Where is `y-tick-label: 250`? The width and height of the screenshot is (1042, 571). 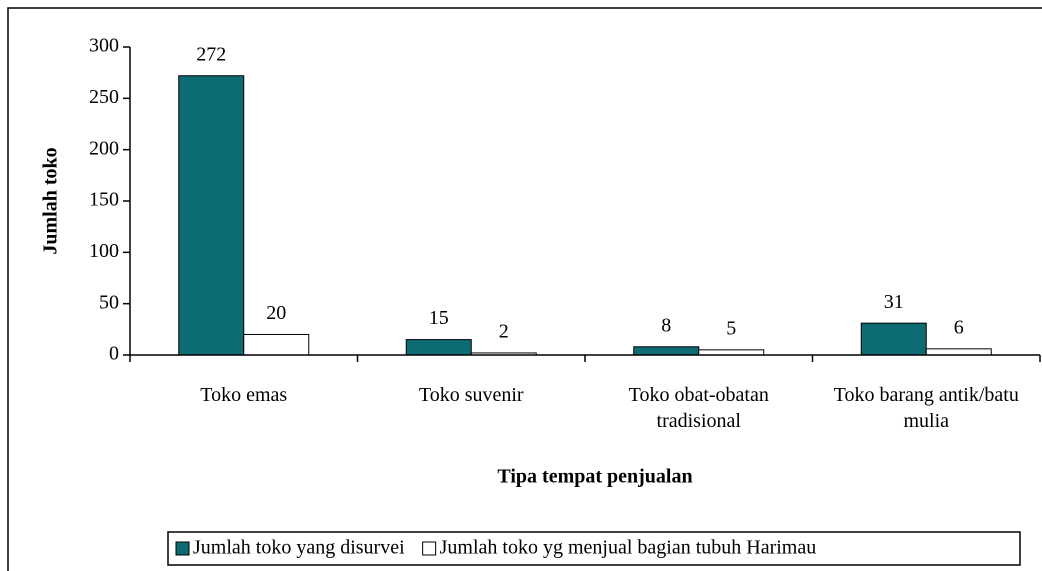
y-tick-label: 250 is located at coordinates (104, 97).